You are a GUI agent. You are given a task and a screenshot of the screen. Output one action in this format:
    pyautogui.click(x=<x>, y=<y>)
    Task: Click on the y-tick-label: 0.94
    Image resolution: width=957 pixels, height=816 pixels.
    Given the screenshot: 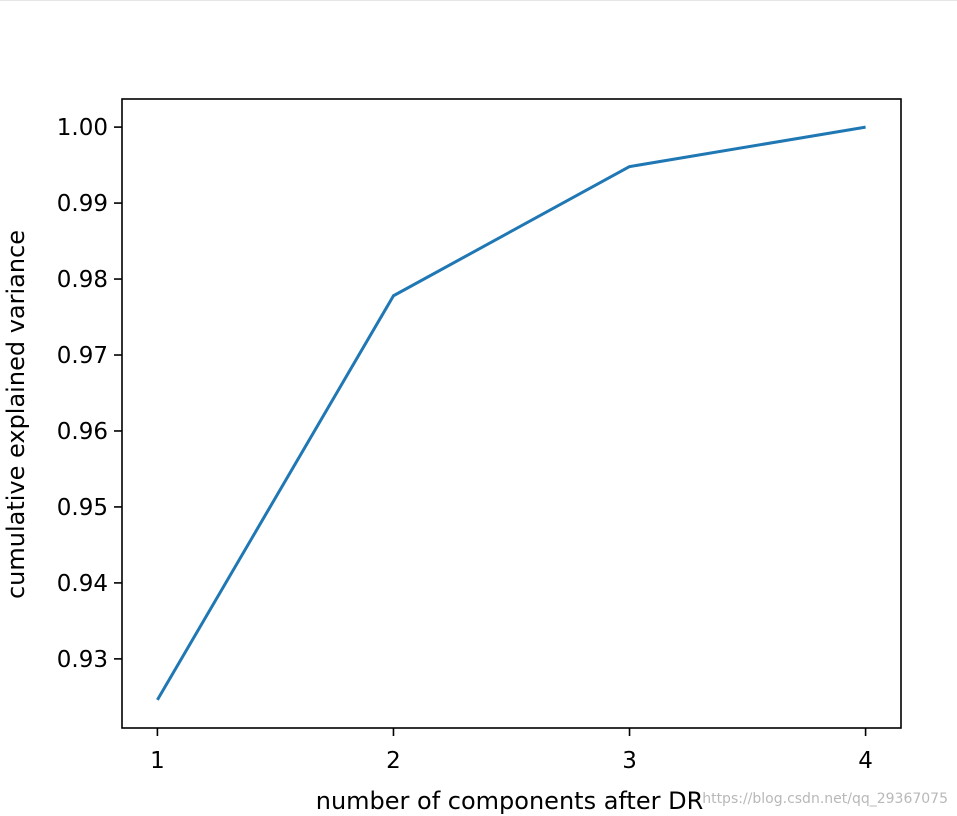 What is the action you would take?
    pyautogui.click(x=82, y=584)
    